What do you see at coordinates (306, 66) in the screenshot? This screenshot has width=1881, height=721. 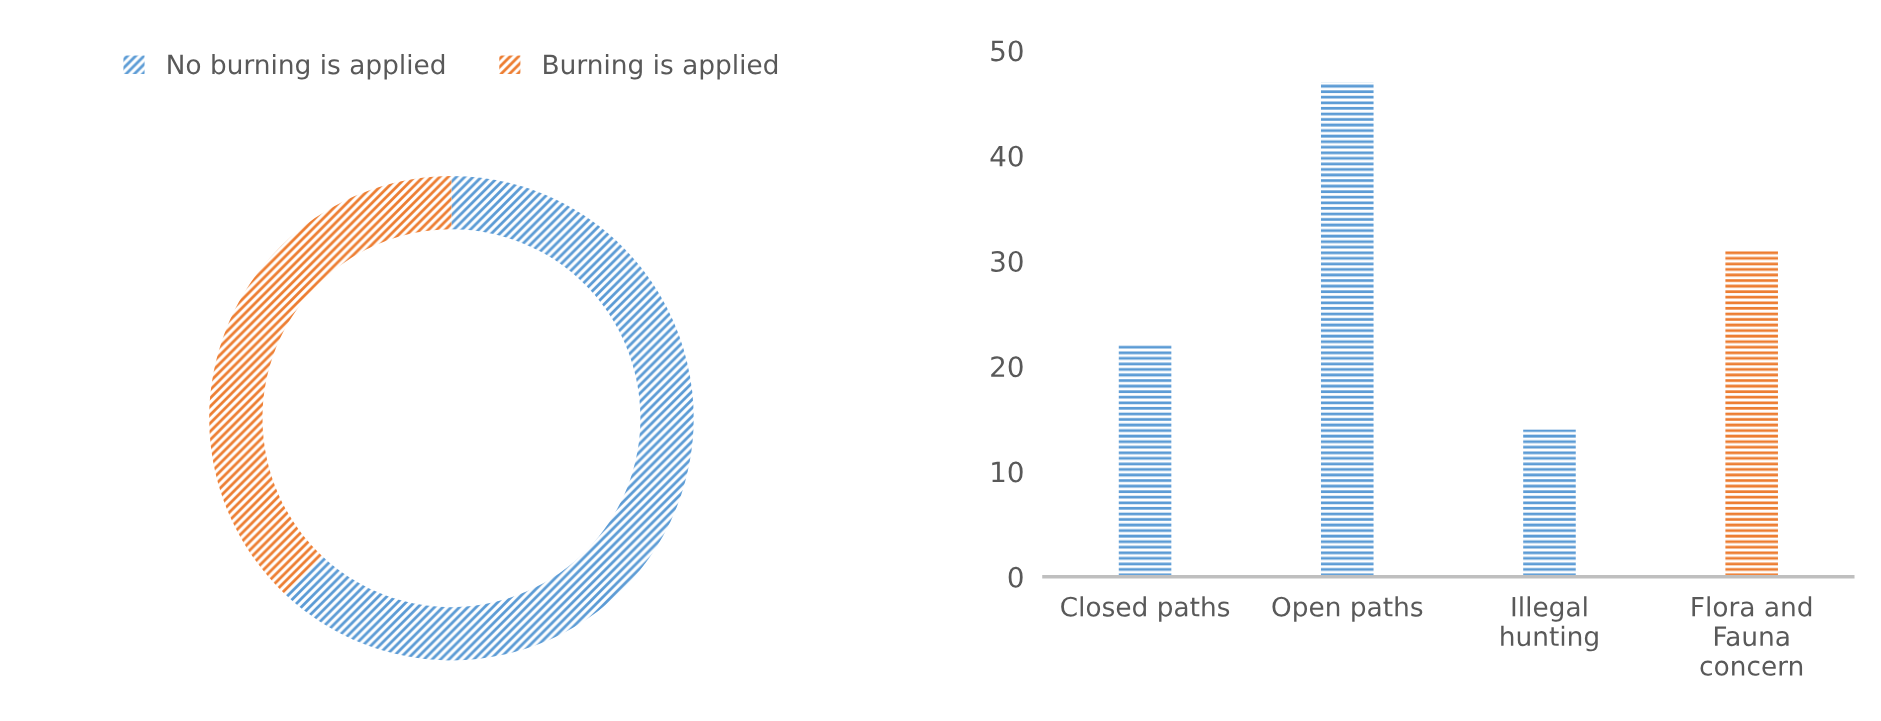 I see `legend-label: No burning is applied` at bounding box center [306, 66].